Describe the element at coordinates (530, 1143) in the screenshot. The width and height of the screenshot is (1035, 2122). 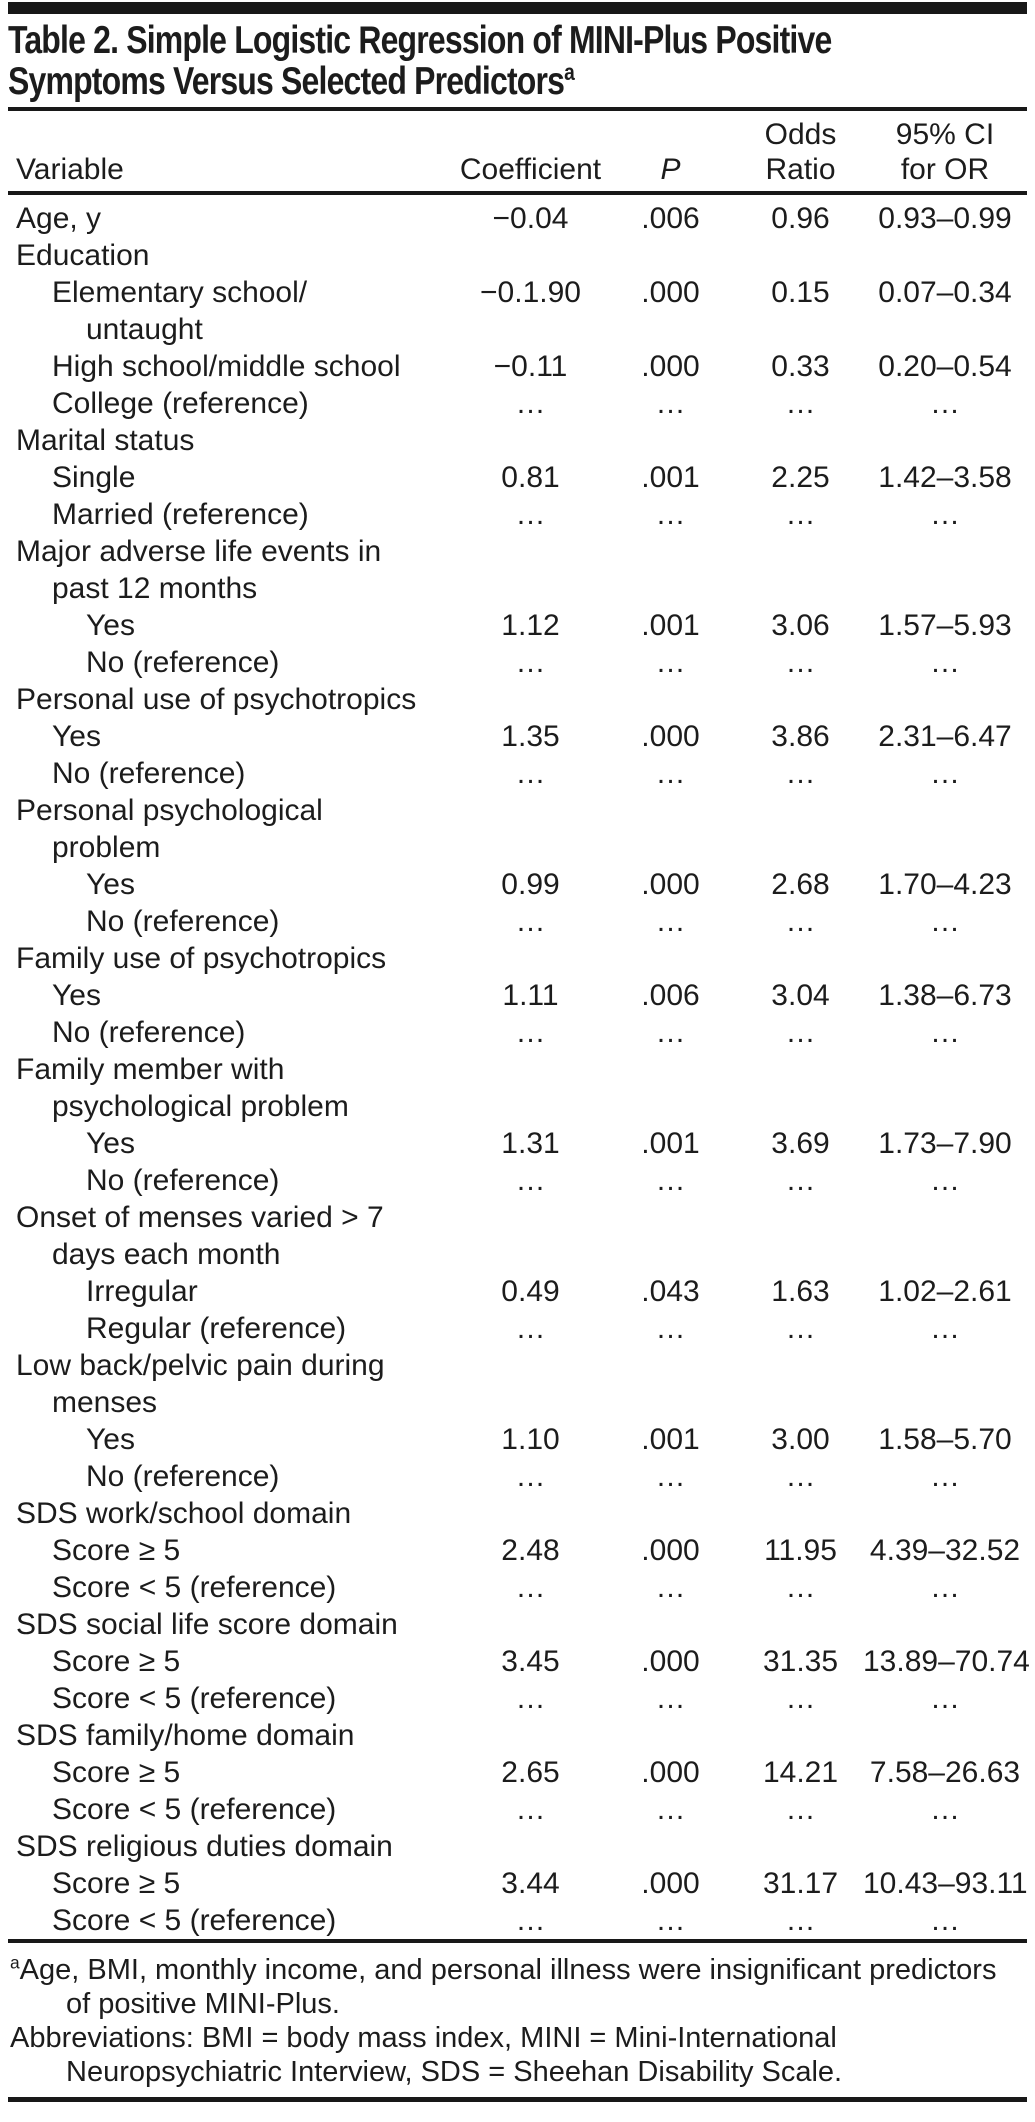
I see `coefficient-cell: 1.31` at that location.